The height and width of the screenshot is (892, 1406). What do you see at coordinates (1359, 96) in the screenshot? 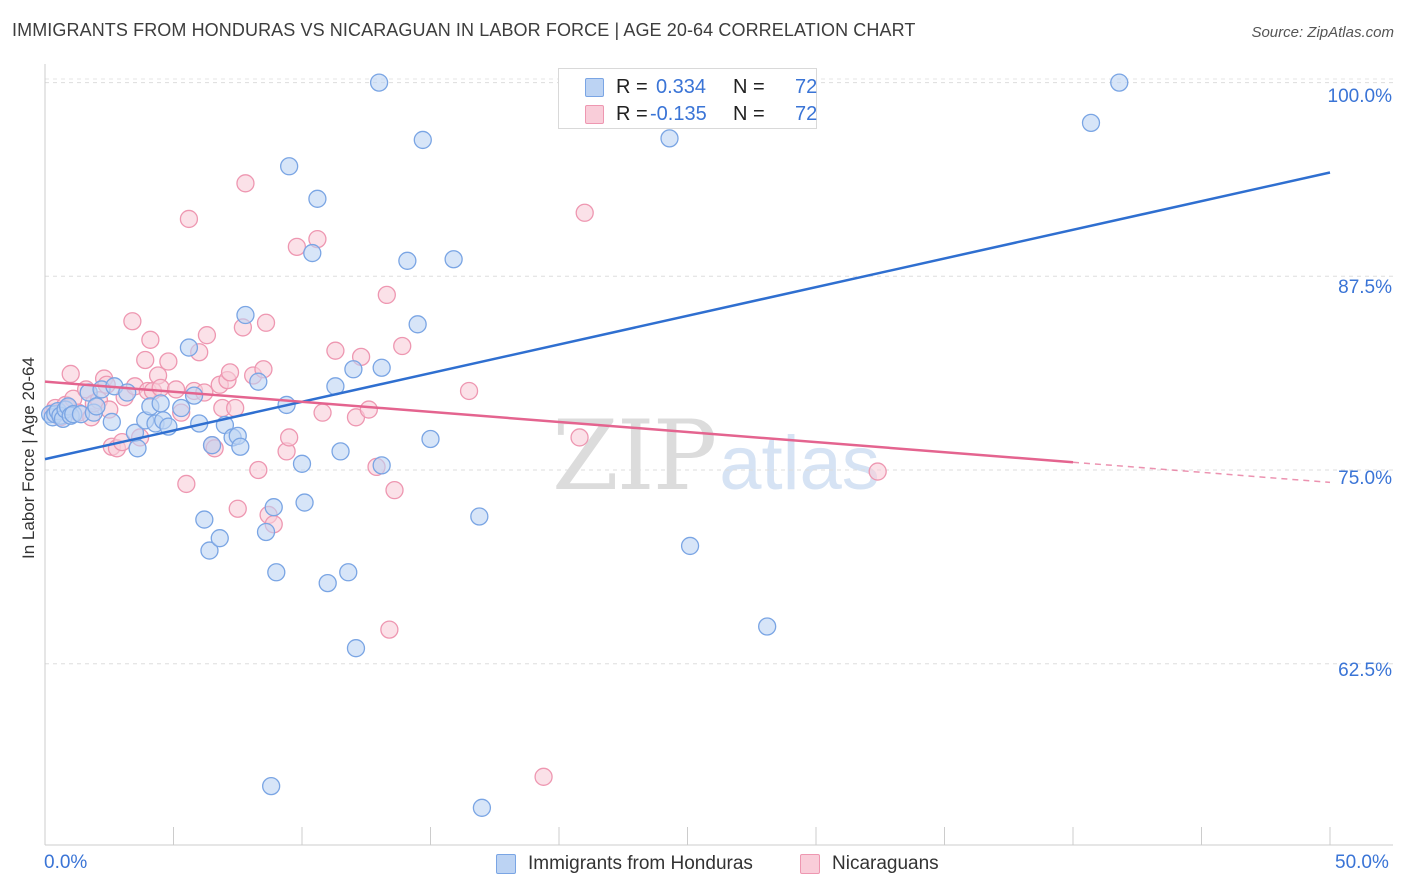
I see `y-tick-label-100: 100.0%` at bounding box center [1359, 96].